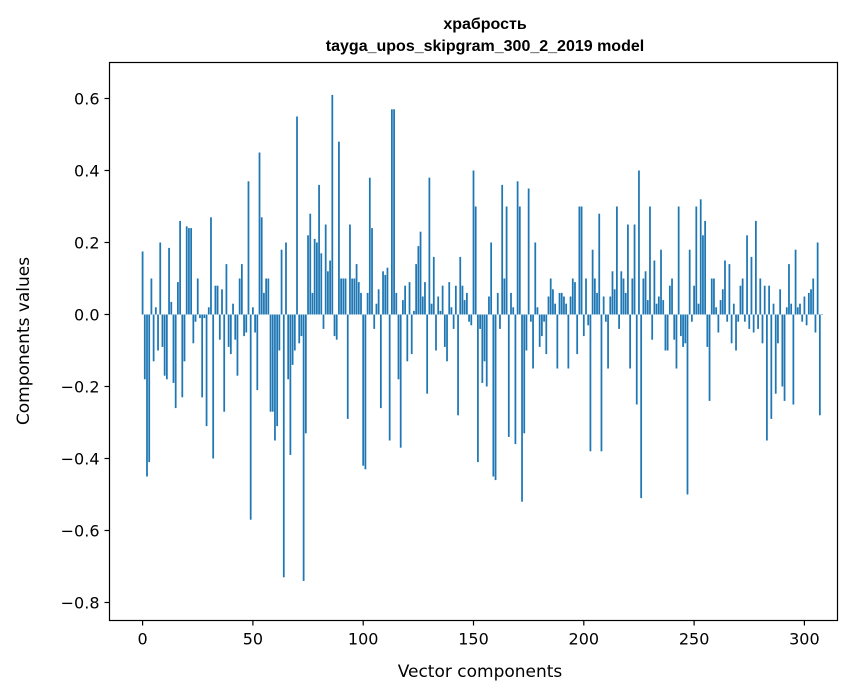 The width and height of the screenshot is (867, 696). Describe the element at coordinates (142, 639) in the screenshot. I see `x-tick-label-0: 0` at that location.